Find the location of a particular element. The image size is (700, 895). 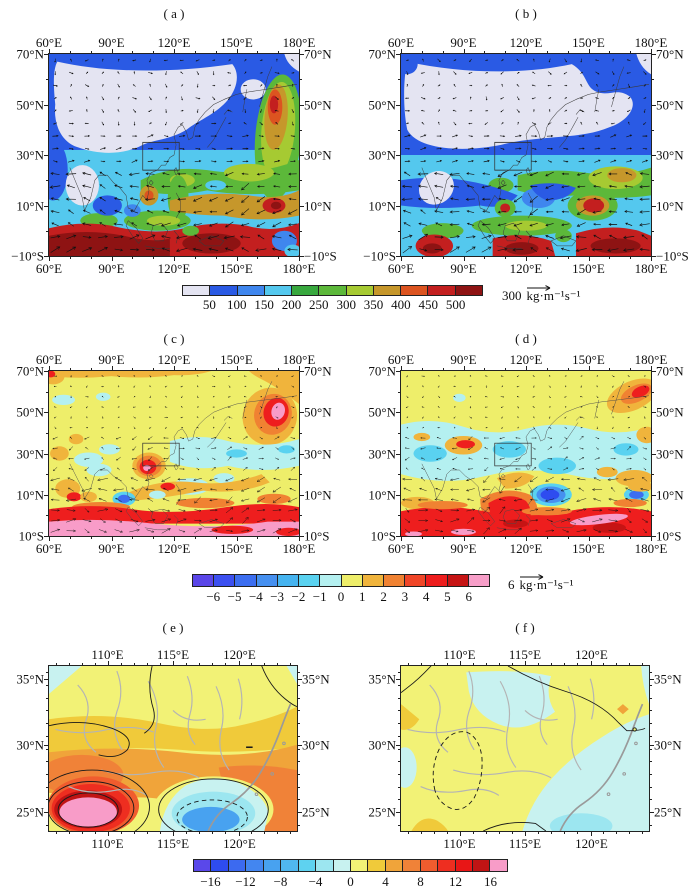

axis-tick-label: 10°S is located at coordinates (31, 536).